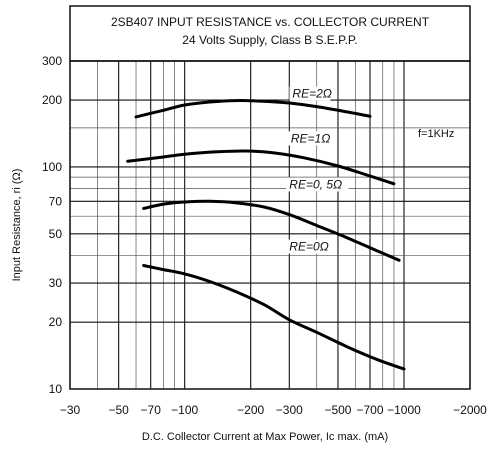  What do you see at coordinates (273, 410) in the screenshot?
I see `x-tick-labels: −30 −50 −70 −100 −200 −300 −500 −700 −1000 −2000` at bounding box center [273, 410].